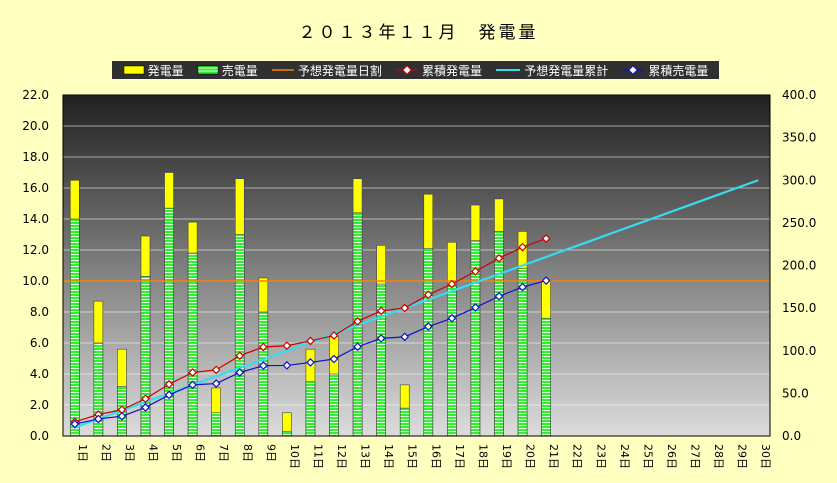 Image resolution: width=837 pixels, height=483 pixels. I want to click on legend-item-forecast-daily: 予想発電量日割, so click(326, 70).